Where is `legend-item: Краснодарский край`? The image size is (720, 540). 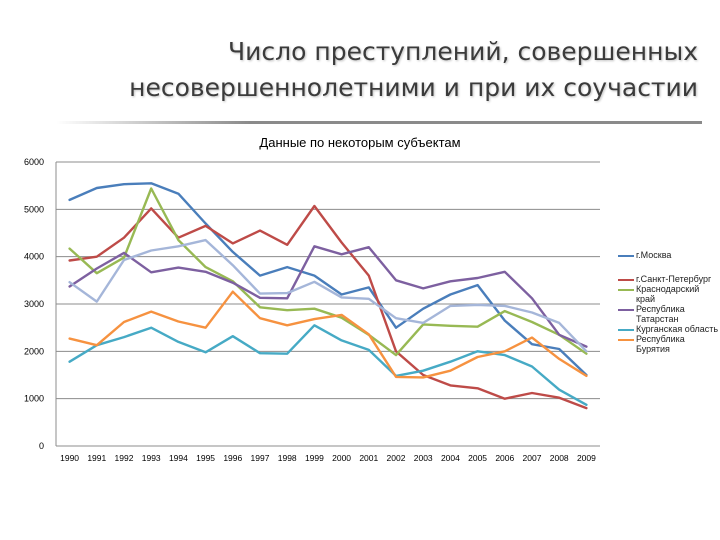
legend-item: Краснодарский край is located at coordinates (668, 294).